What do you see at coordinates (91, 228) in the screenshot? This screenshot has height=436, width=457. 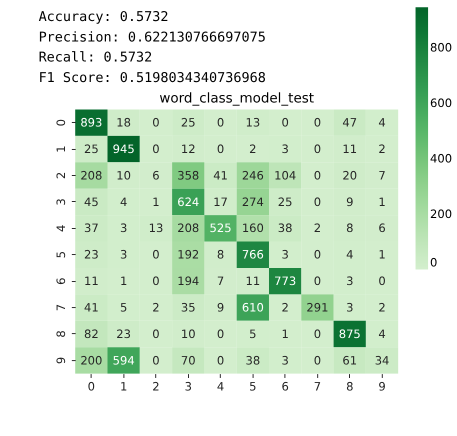 I see `data-label: 37` at bounding box center [91, 228].